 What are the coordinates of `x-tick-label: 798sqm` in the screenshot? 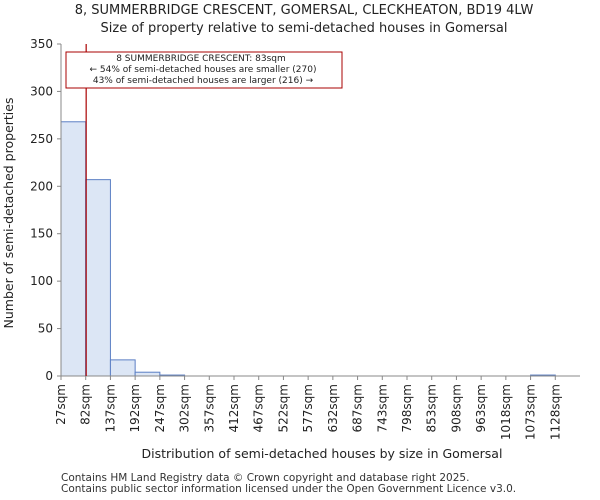 It's located at (407, 408).